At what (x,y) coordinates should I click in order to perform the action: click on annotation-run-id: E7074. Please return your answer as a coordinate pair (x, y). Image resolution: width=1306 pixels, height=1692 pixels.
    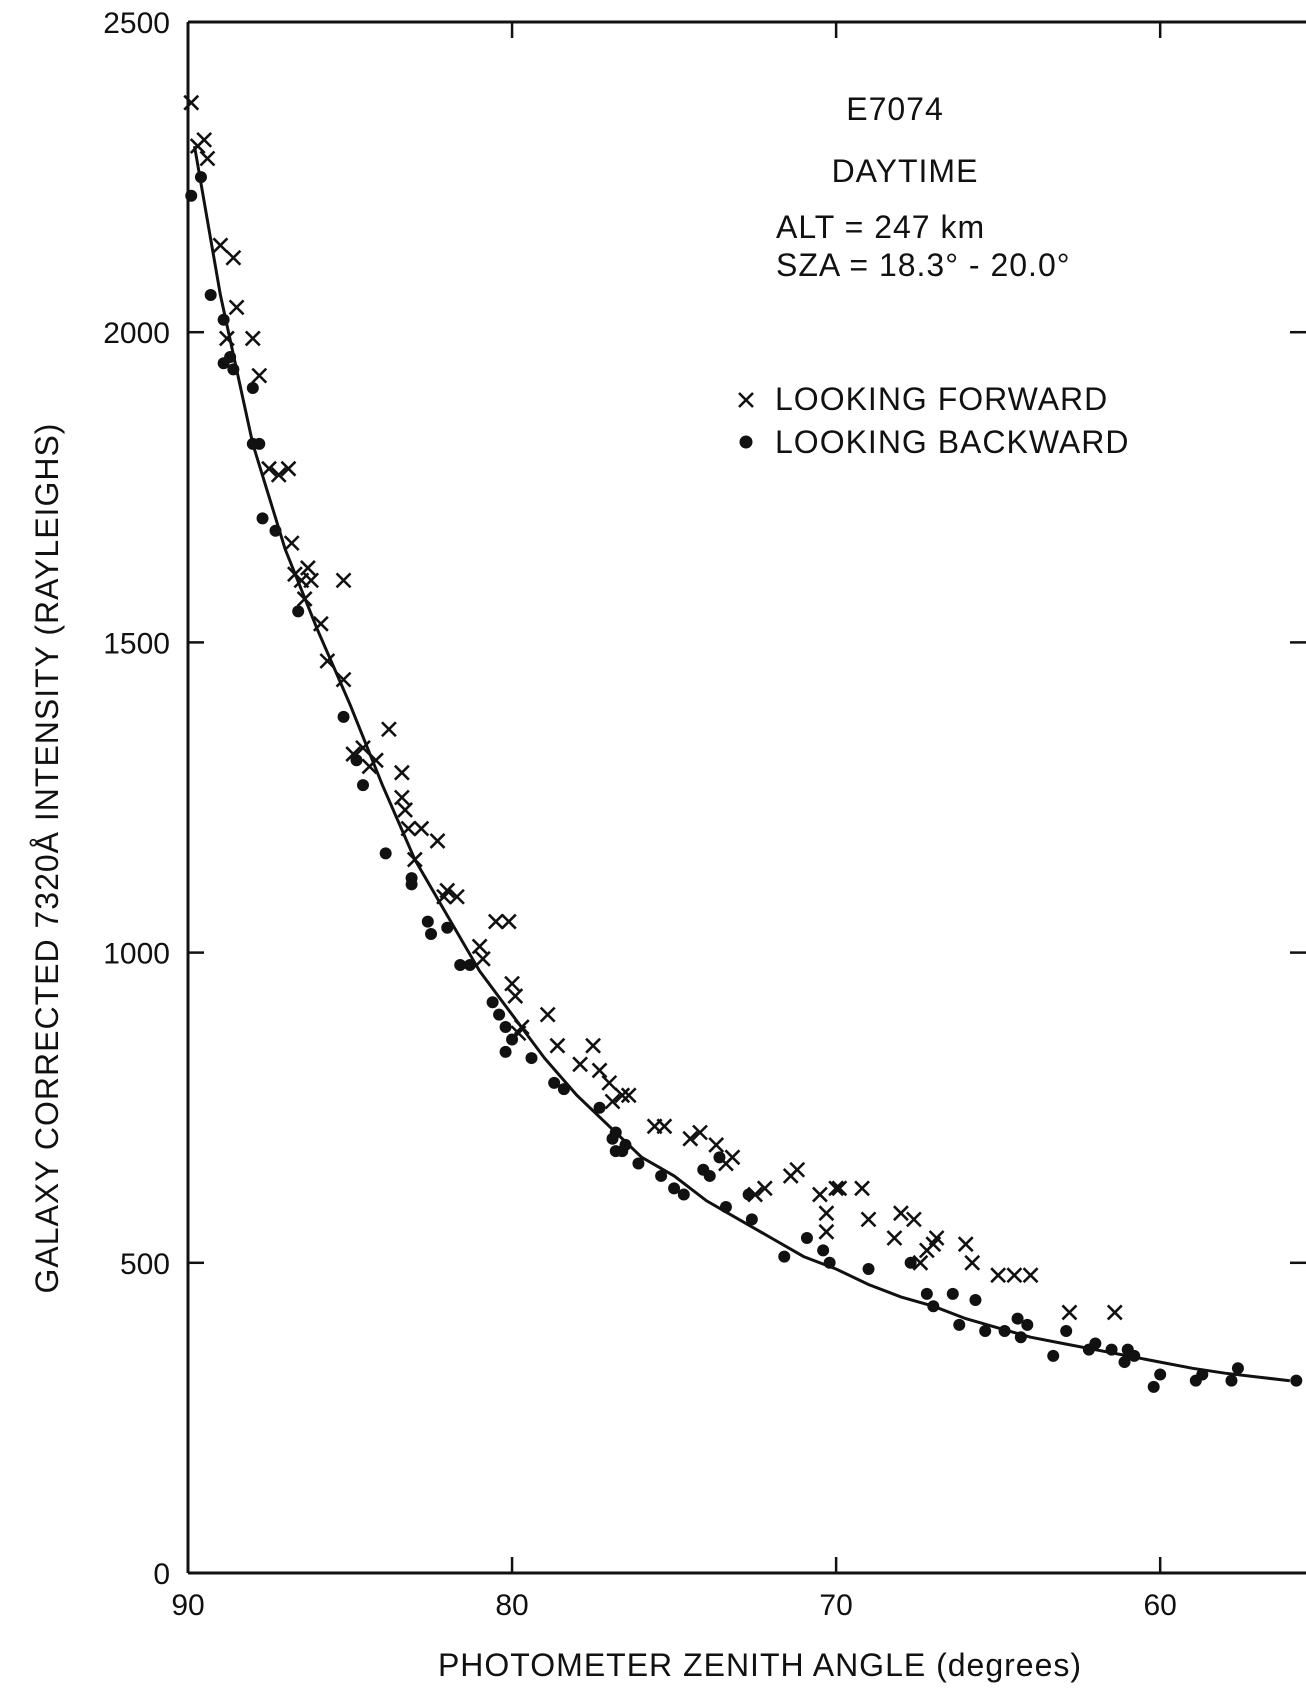
    Looking at the image, I should click on (895, 109).